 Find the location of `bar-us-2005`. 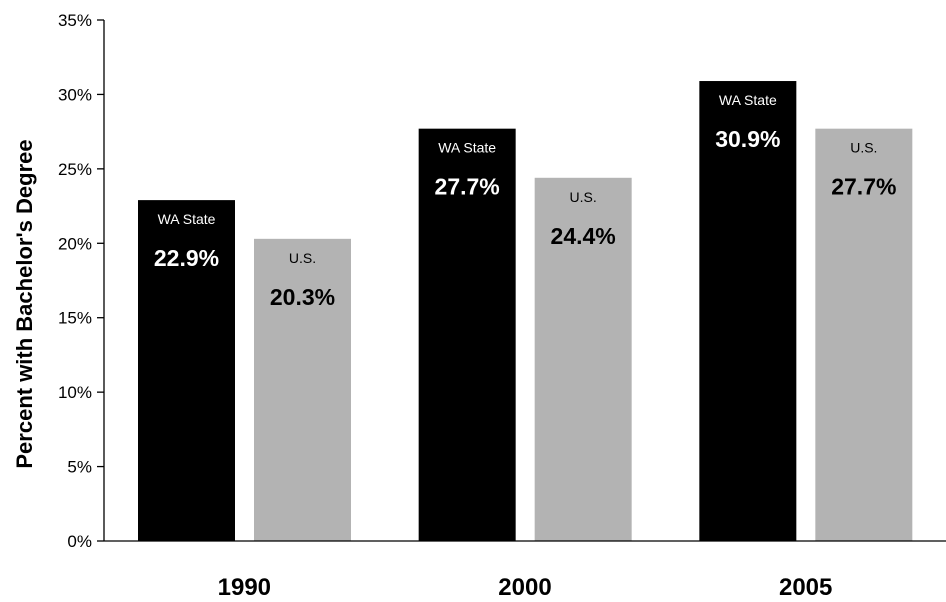

bar-us-2005 is located at coordinates (864, 334).